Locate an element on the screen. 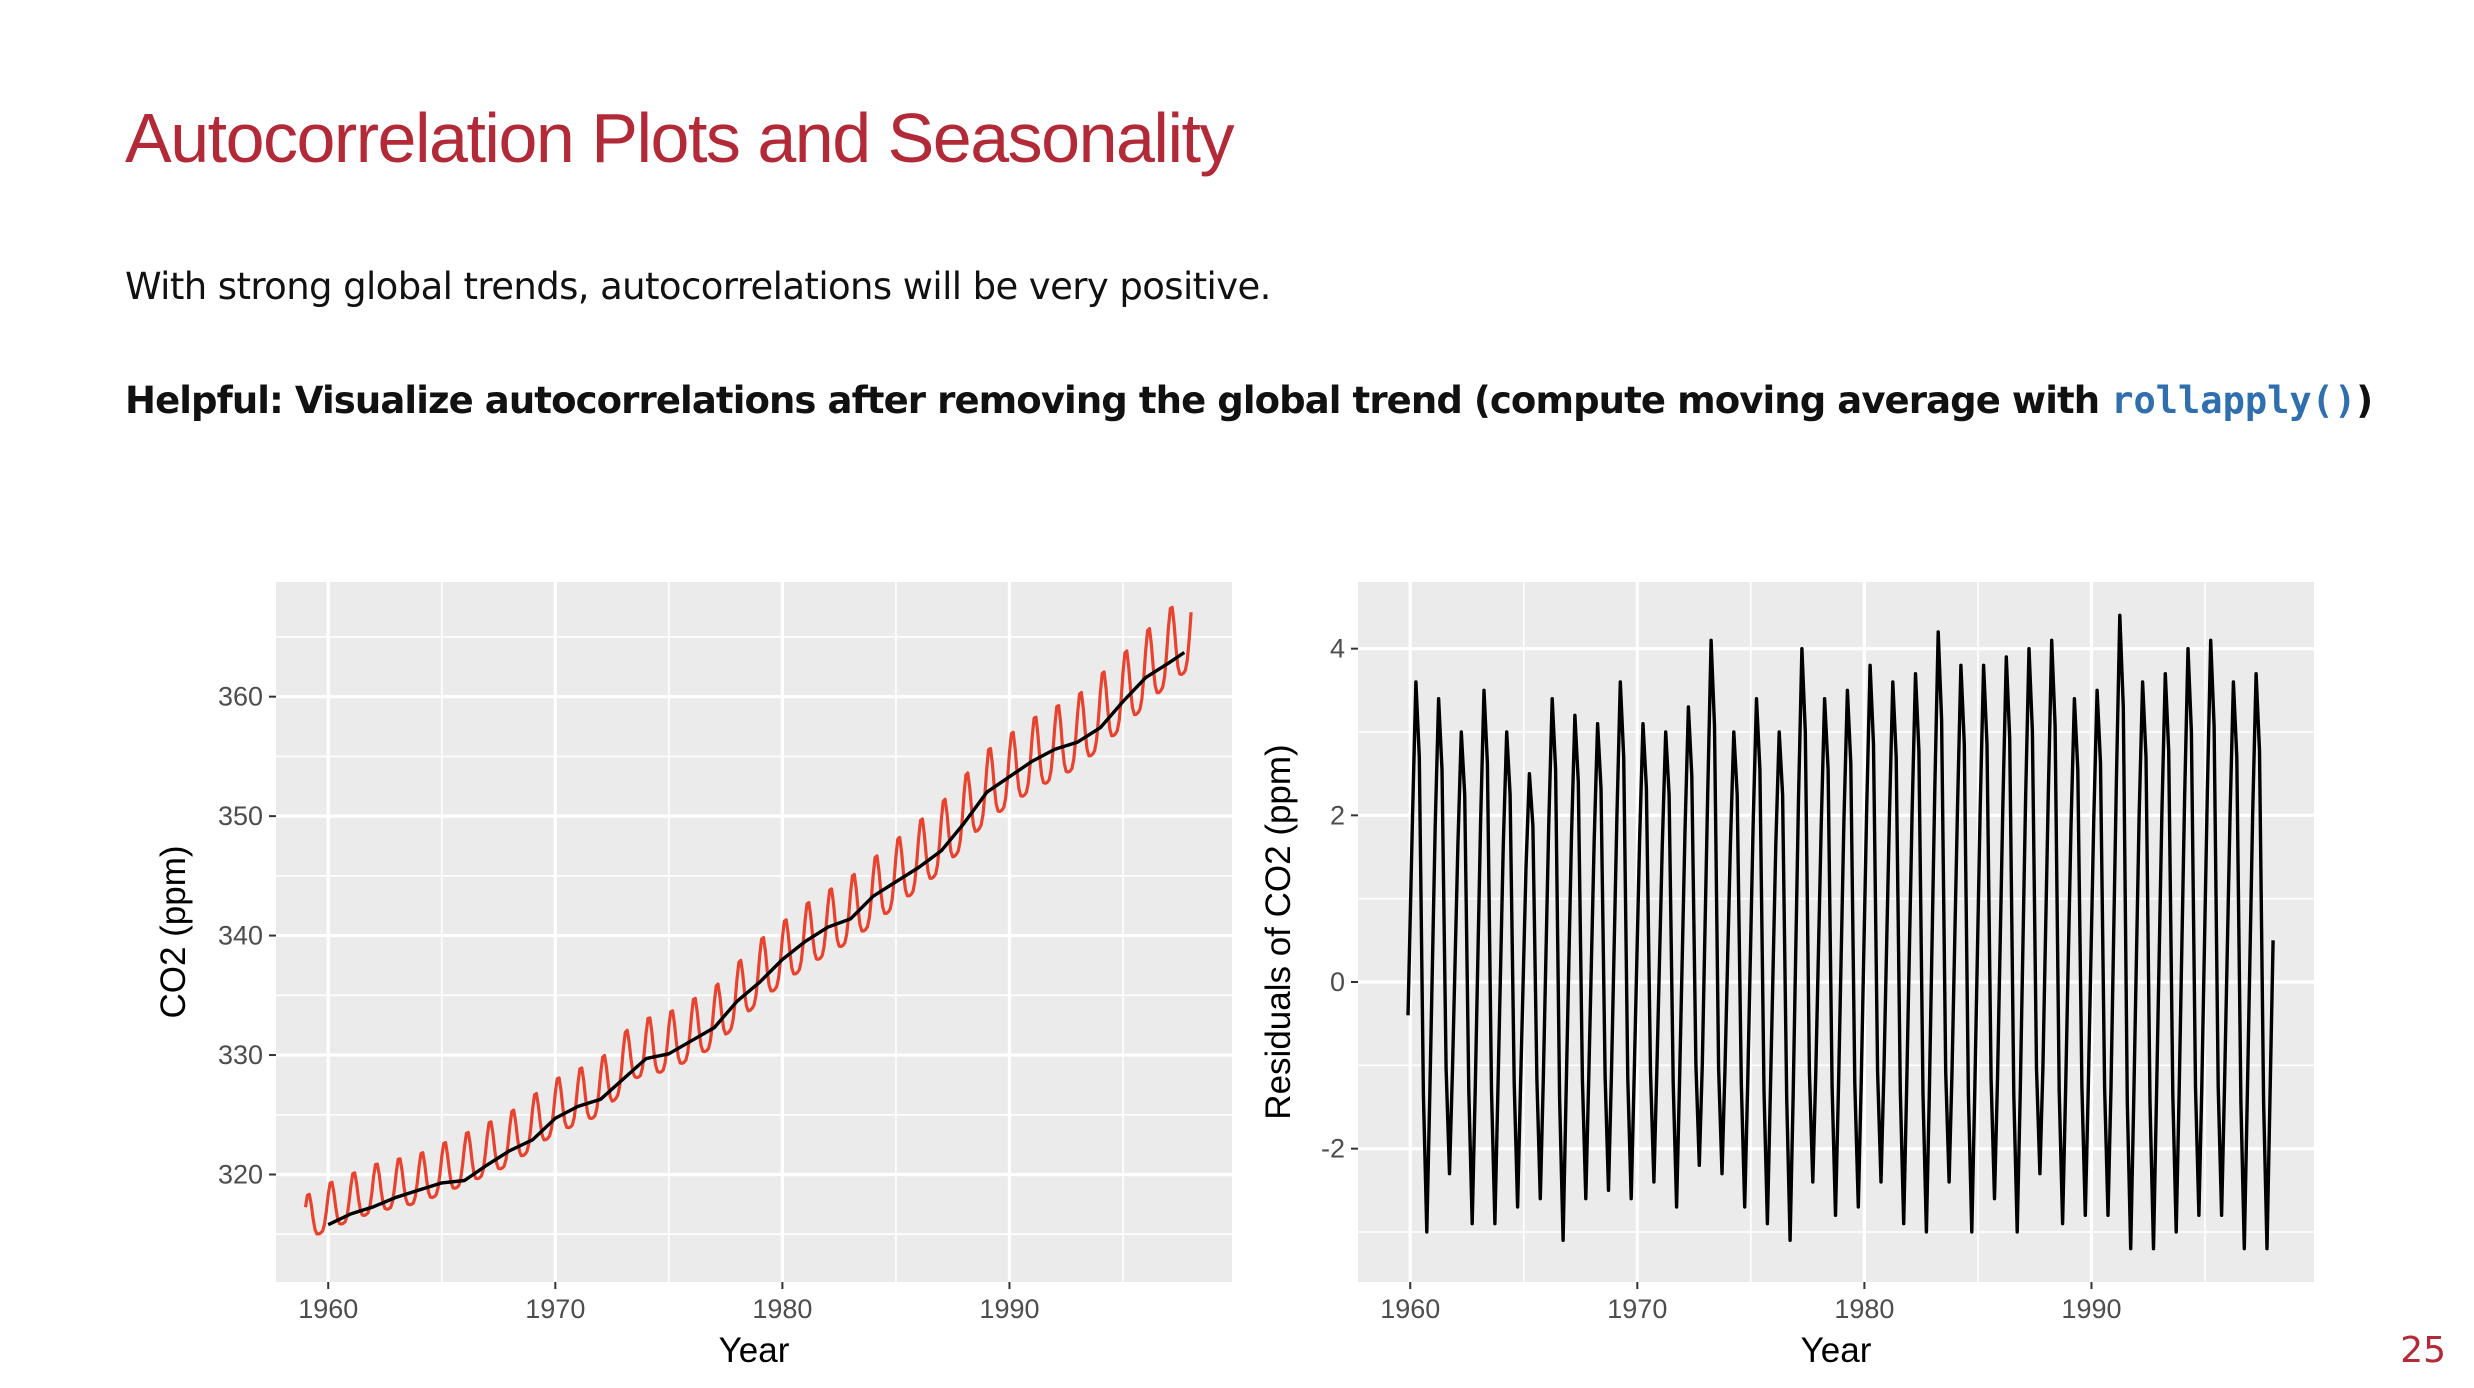 The height and width of the screenshot is (1388, 2474). code-rollapply: rollapply() is located at coordinates (2234, 400).